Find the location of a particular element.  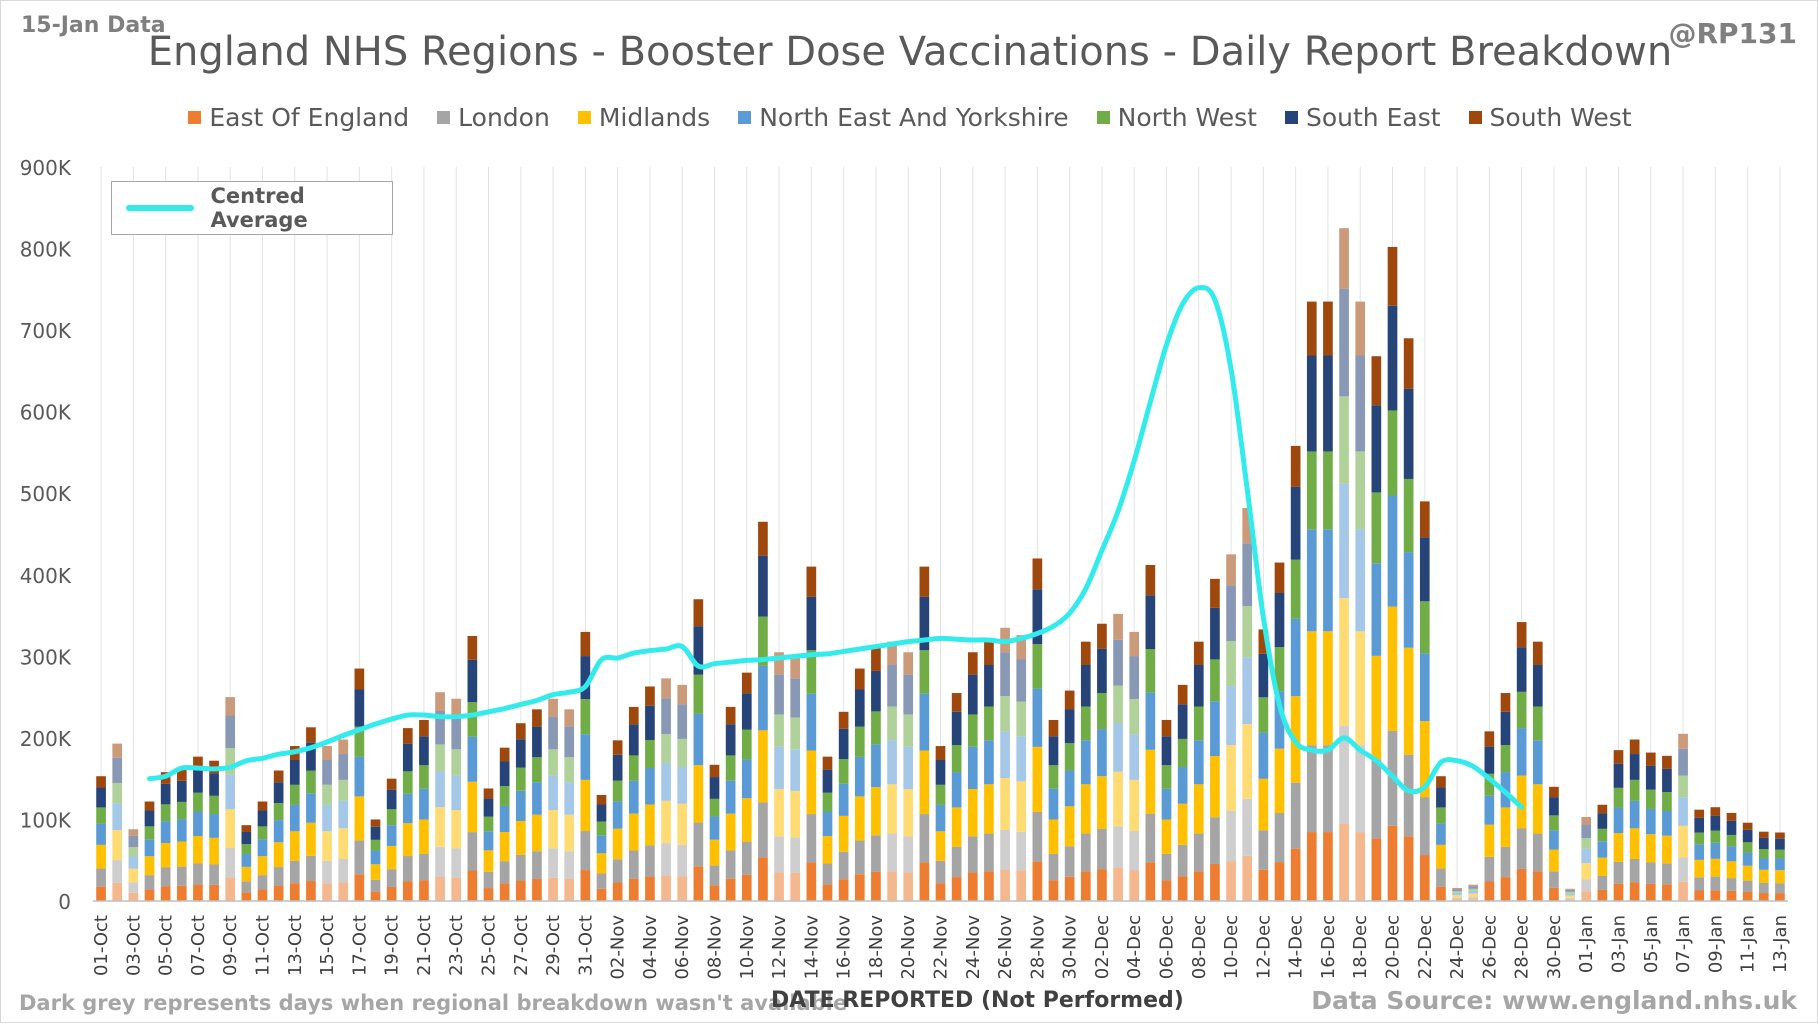

x-tick-label: 09-Oct is located at coordinates (230, 945).